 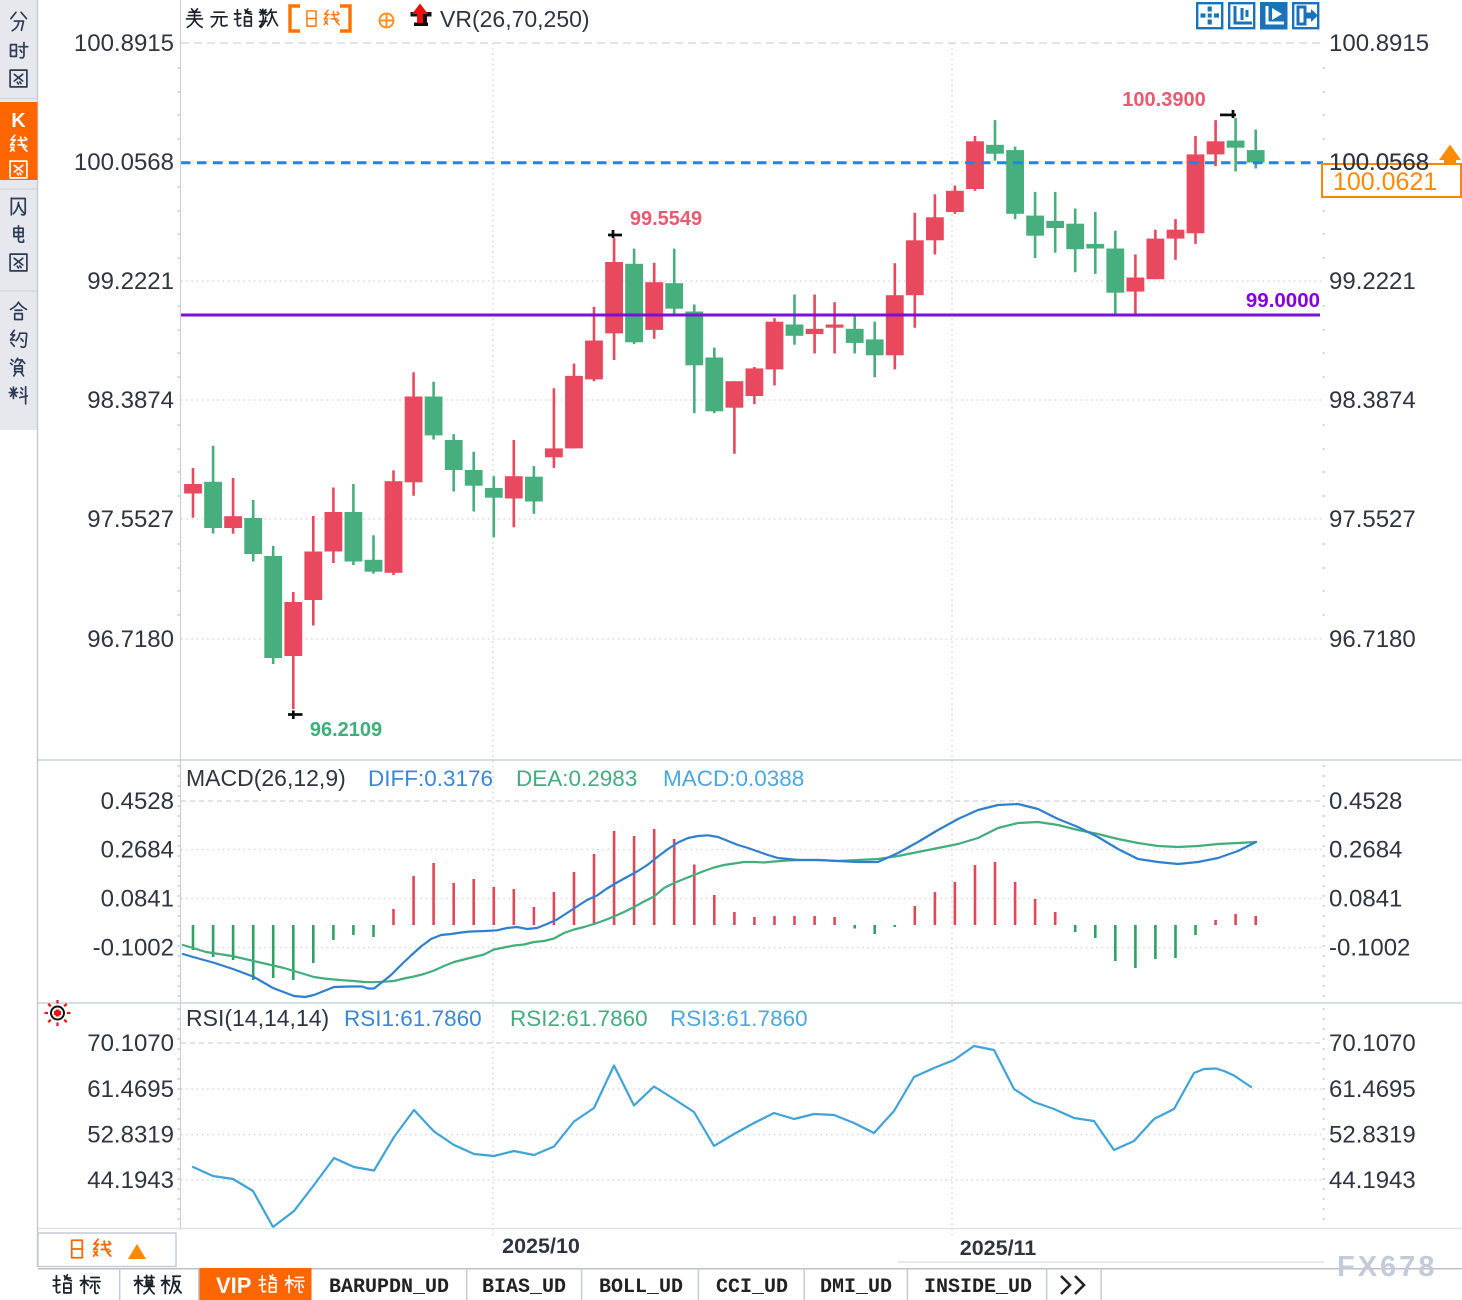 What do you see at coordinates (579, 1018) in the screenshot?
I see `svg-text: RSI2:61.7860` at bounding box center [579, 1018].